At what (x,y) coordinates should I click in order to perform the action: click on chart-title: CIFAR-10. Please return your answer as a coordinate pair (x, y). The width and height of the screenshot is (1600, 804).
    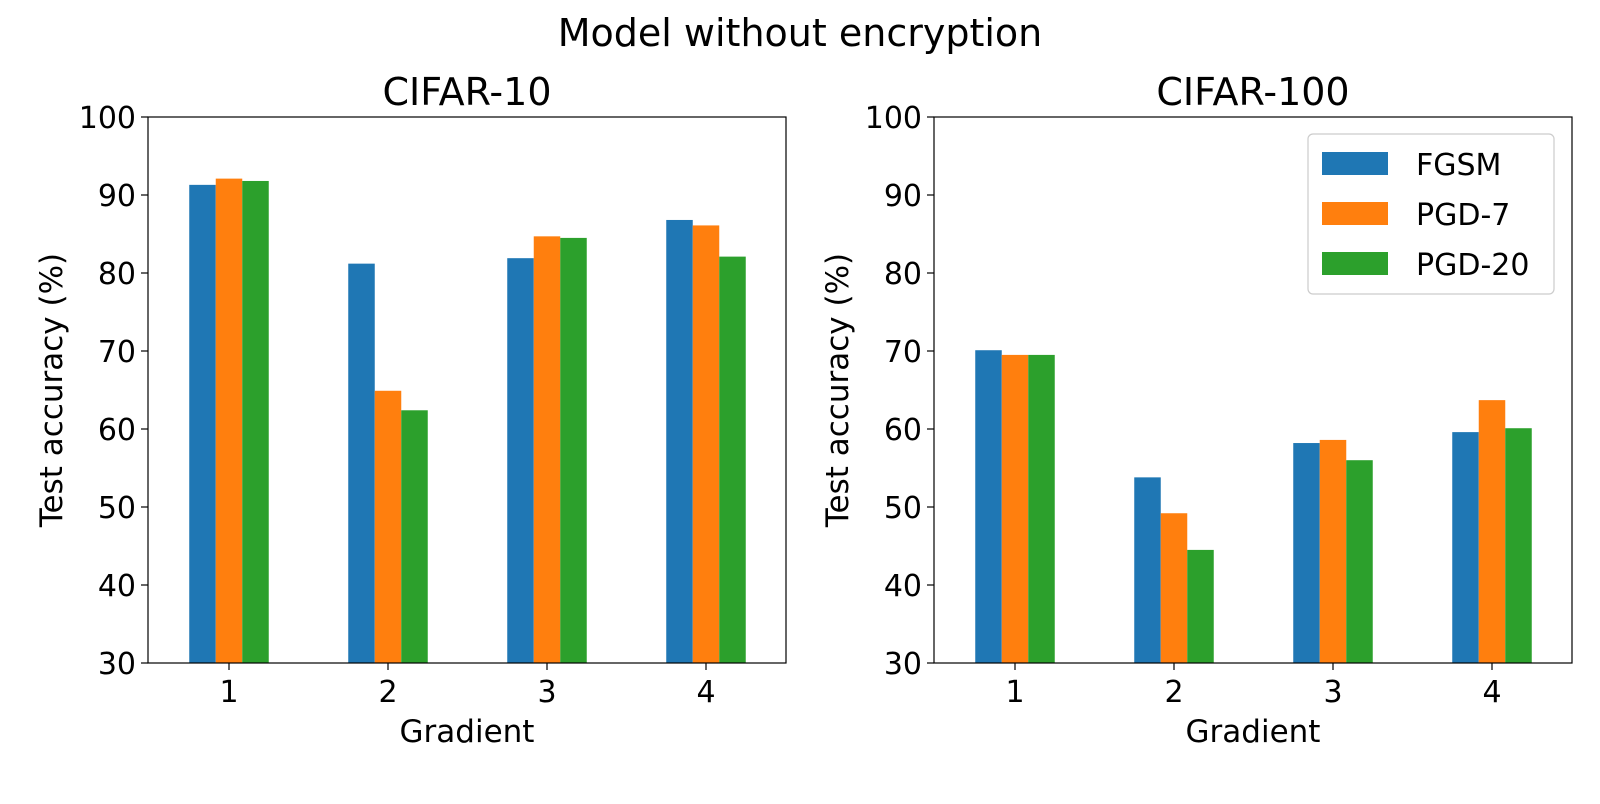
    Looking at the image, I should click on (466, 92).